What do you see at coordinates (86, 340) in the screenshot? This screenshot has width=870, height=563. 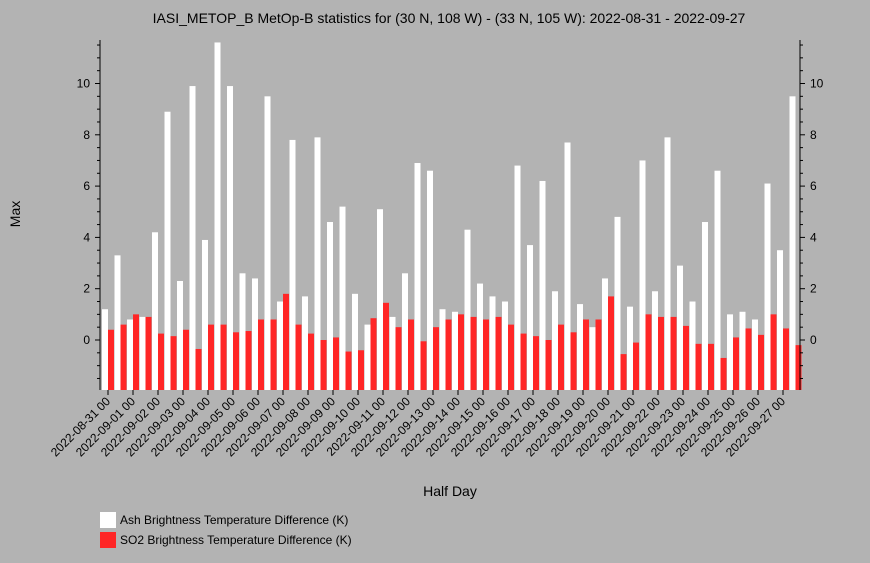 I see `y-tick-label-left: 0` at bounding box center [86, 340].